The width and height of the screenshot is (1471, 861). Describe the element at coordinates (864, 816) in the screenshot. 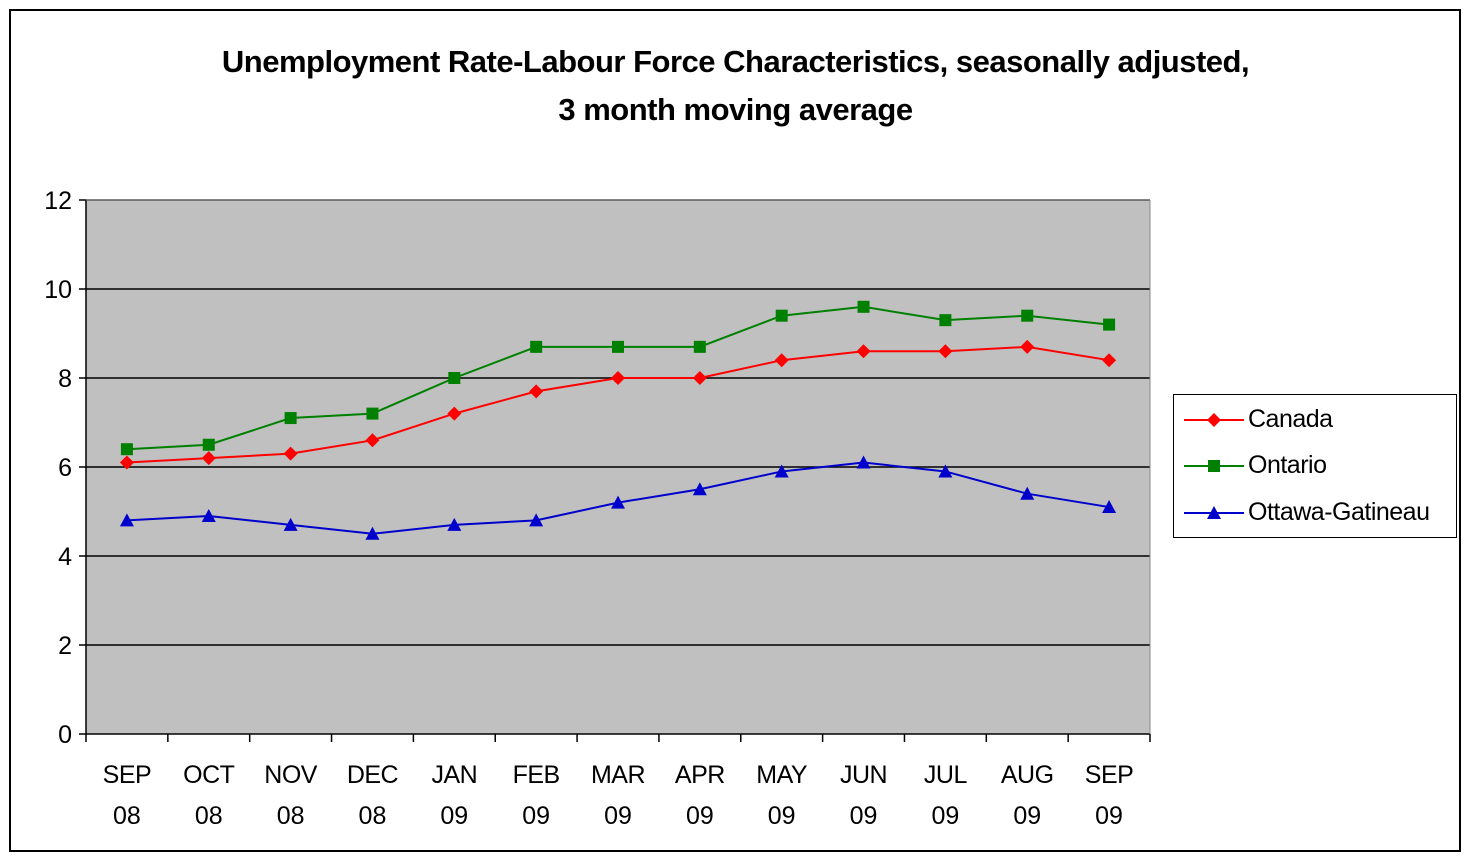

I see `x-tick-label-year-9: 09` at that location.